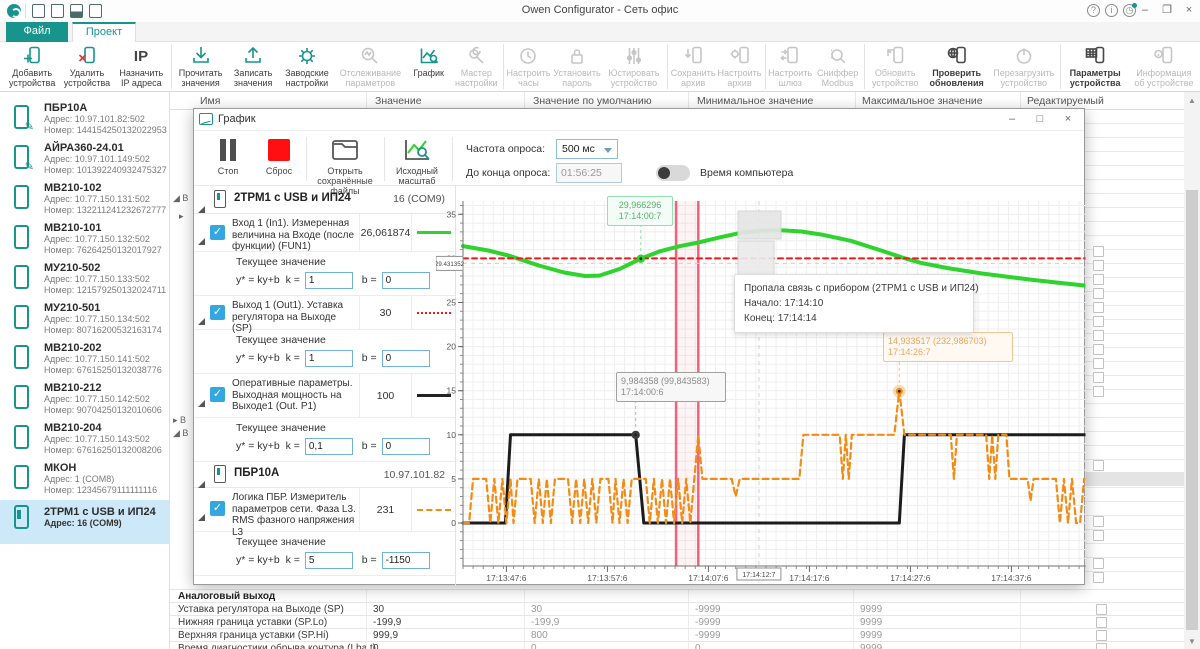 The image size is (1200, 649). What do you see at coordinates (1145, 10) in the screenshot?
I see `minimize-button: –` at bounding box center [1145, 10].